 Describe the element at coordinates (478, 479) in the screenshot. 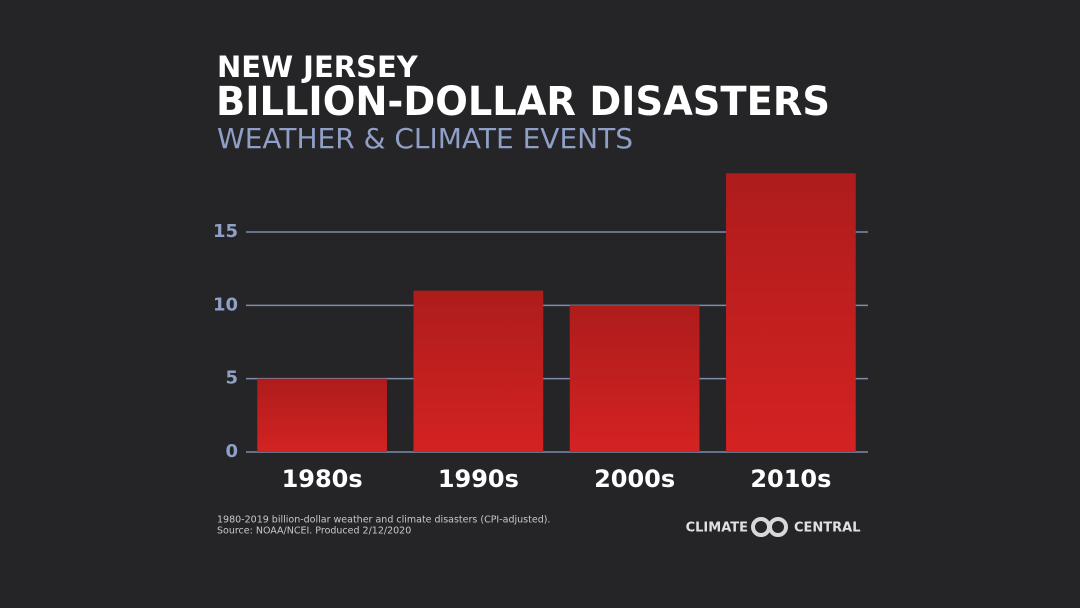

I see `x-tick-label: 1990s` at that location.